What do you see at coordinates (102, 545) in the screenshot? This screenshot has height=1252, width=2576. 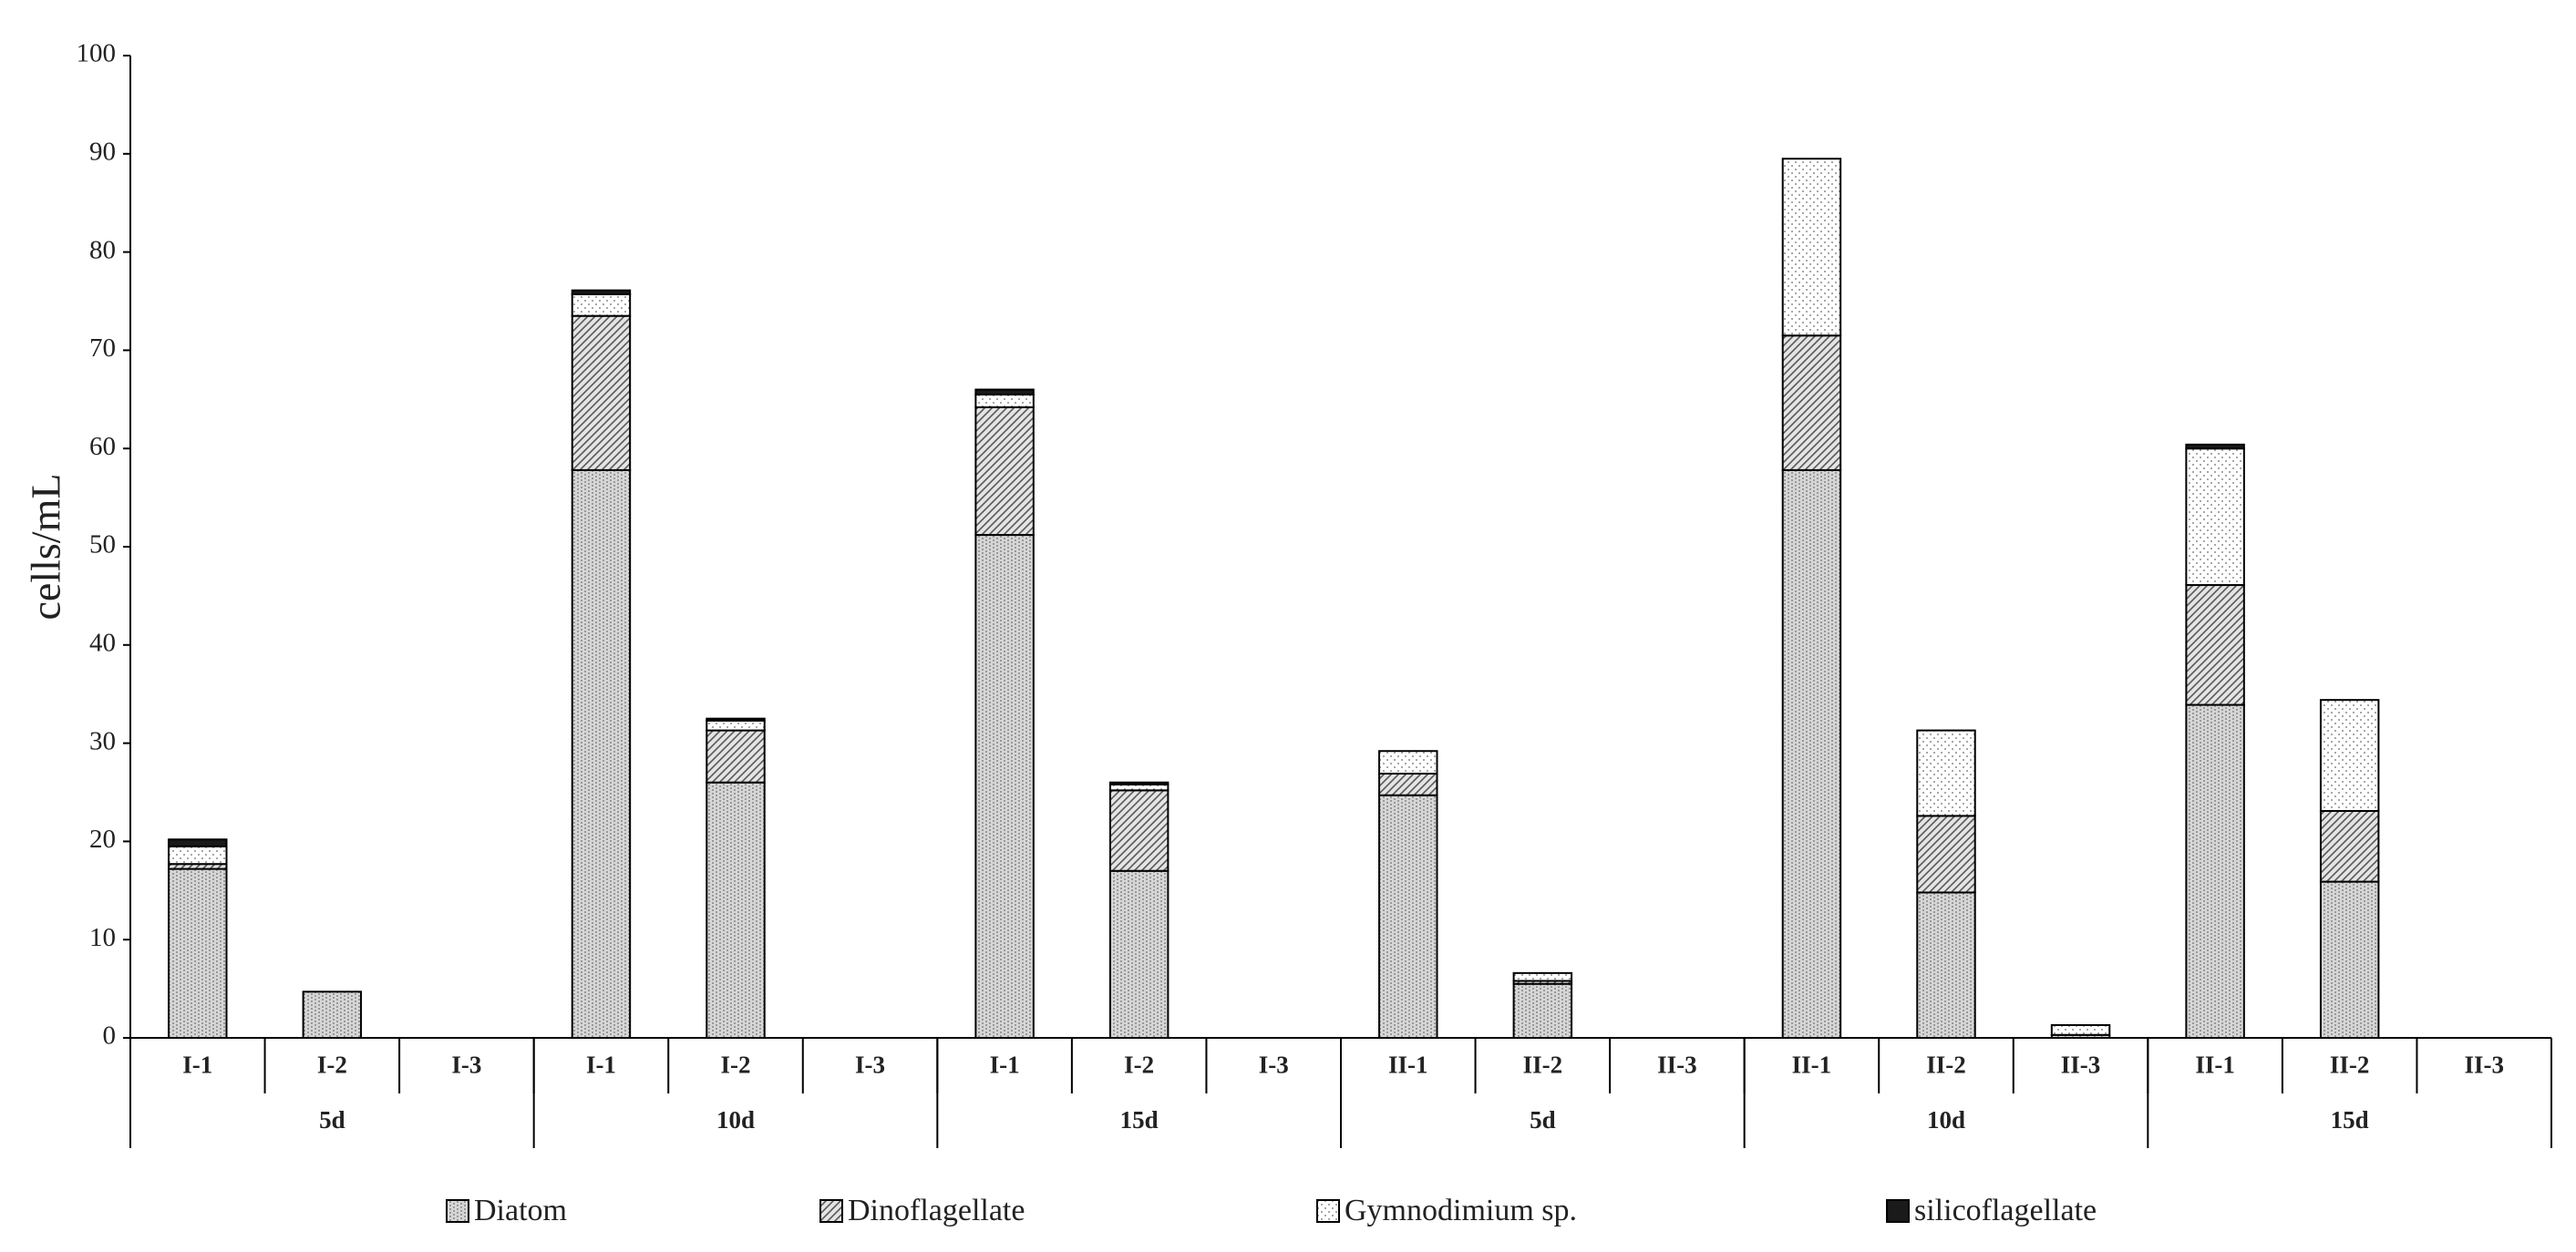 I see `y-tick-label: 50` at bounding box center [102, 545].